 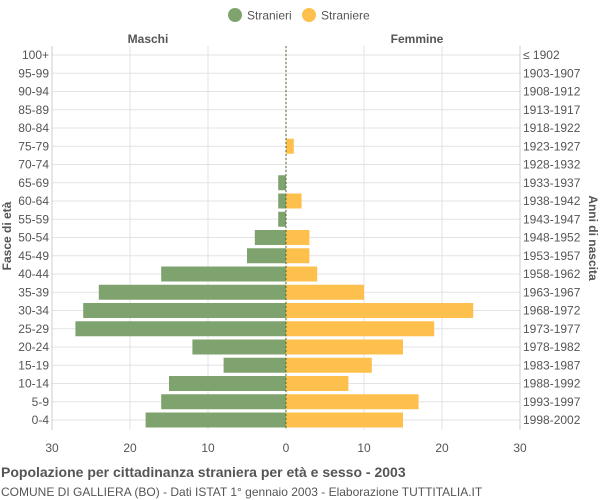 I want to click on age-group-label: 25-29, so click(x=33, y=329).